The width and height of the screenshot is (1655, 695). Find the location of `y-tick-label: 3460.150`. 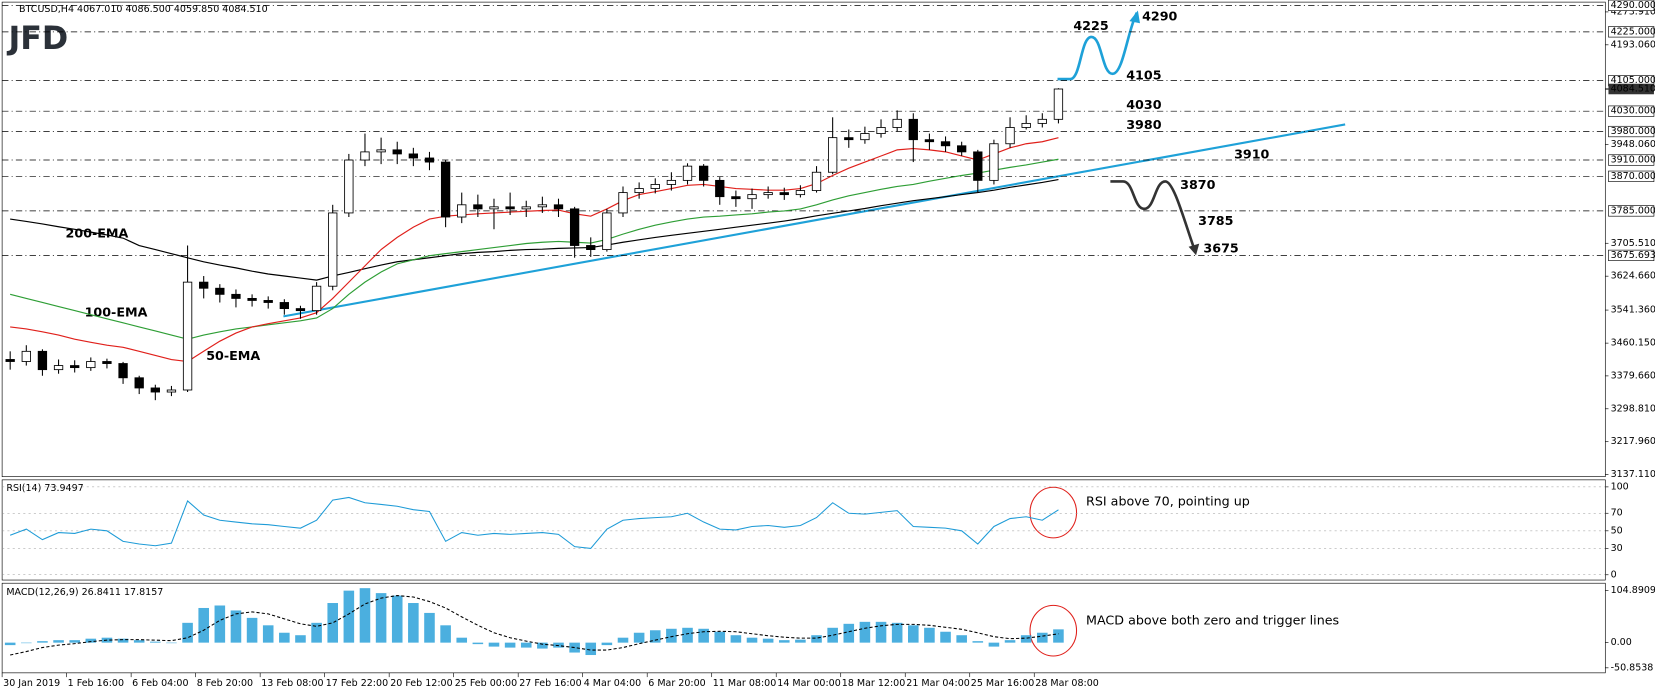

y-tick-label: 3460.150 is located at coordinates (1633, 343).